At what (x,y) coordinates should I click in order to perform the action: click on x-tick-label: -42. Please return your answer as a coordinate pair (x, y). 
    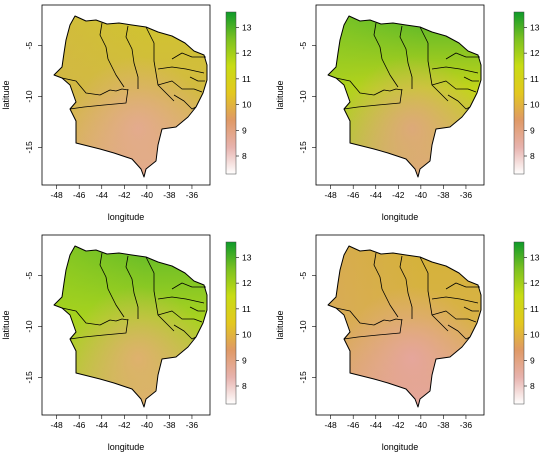
    Looking at the image, I should click on (124, 195).